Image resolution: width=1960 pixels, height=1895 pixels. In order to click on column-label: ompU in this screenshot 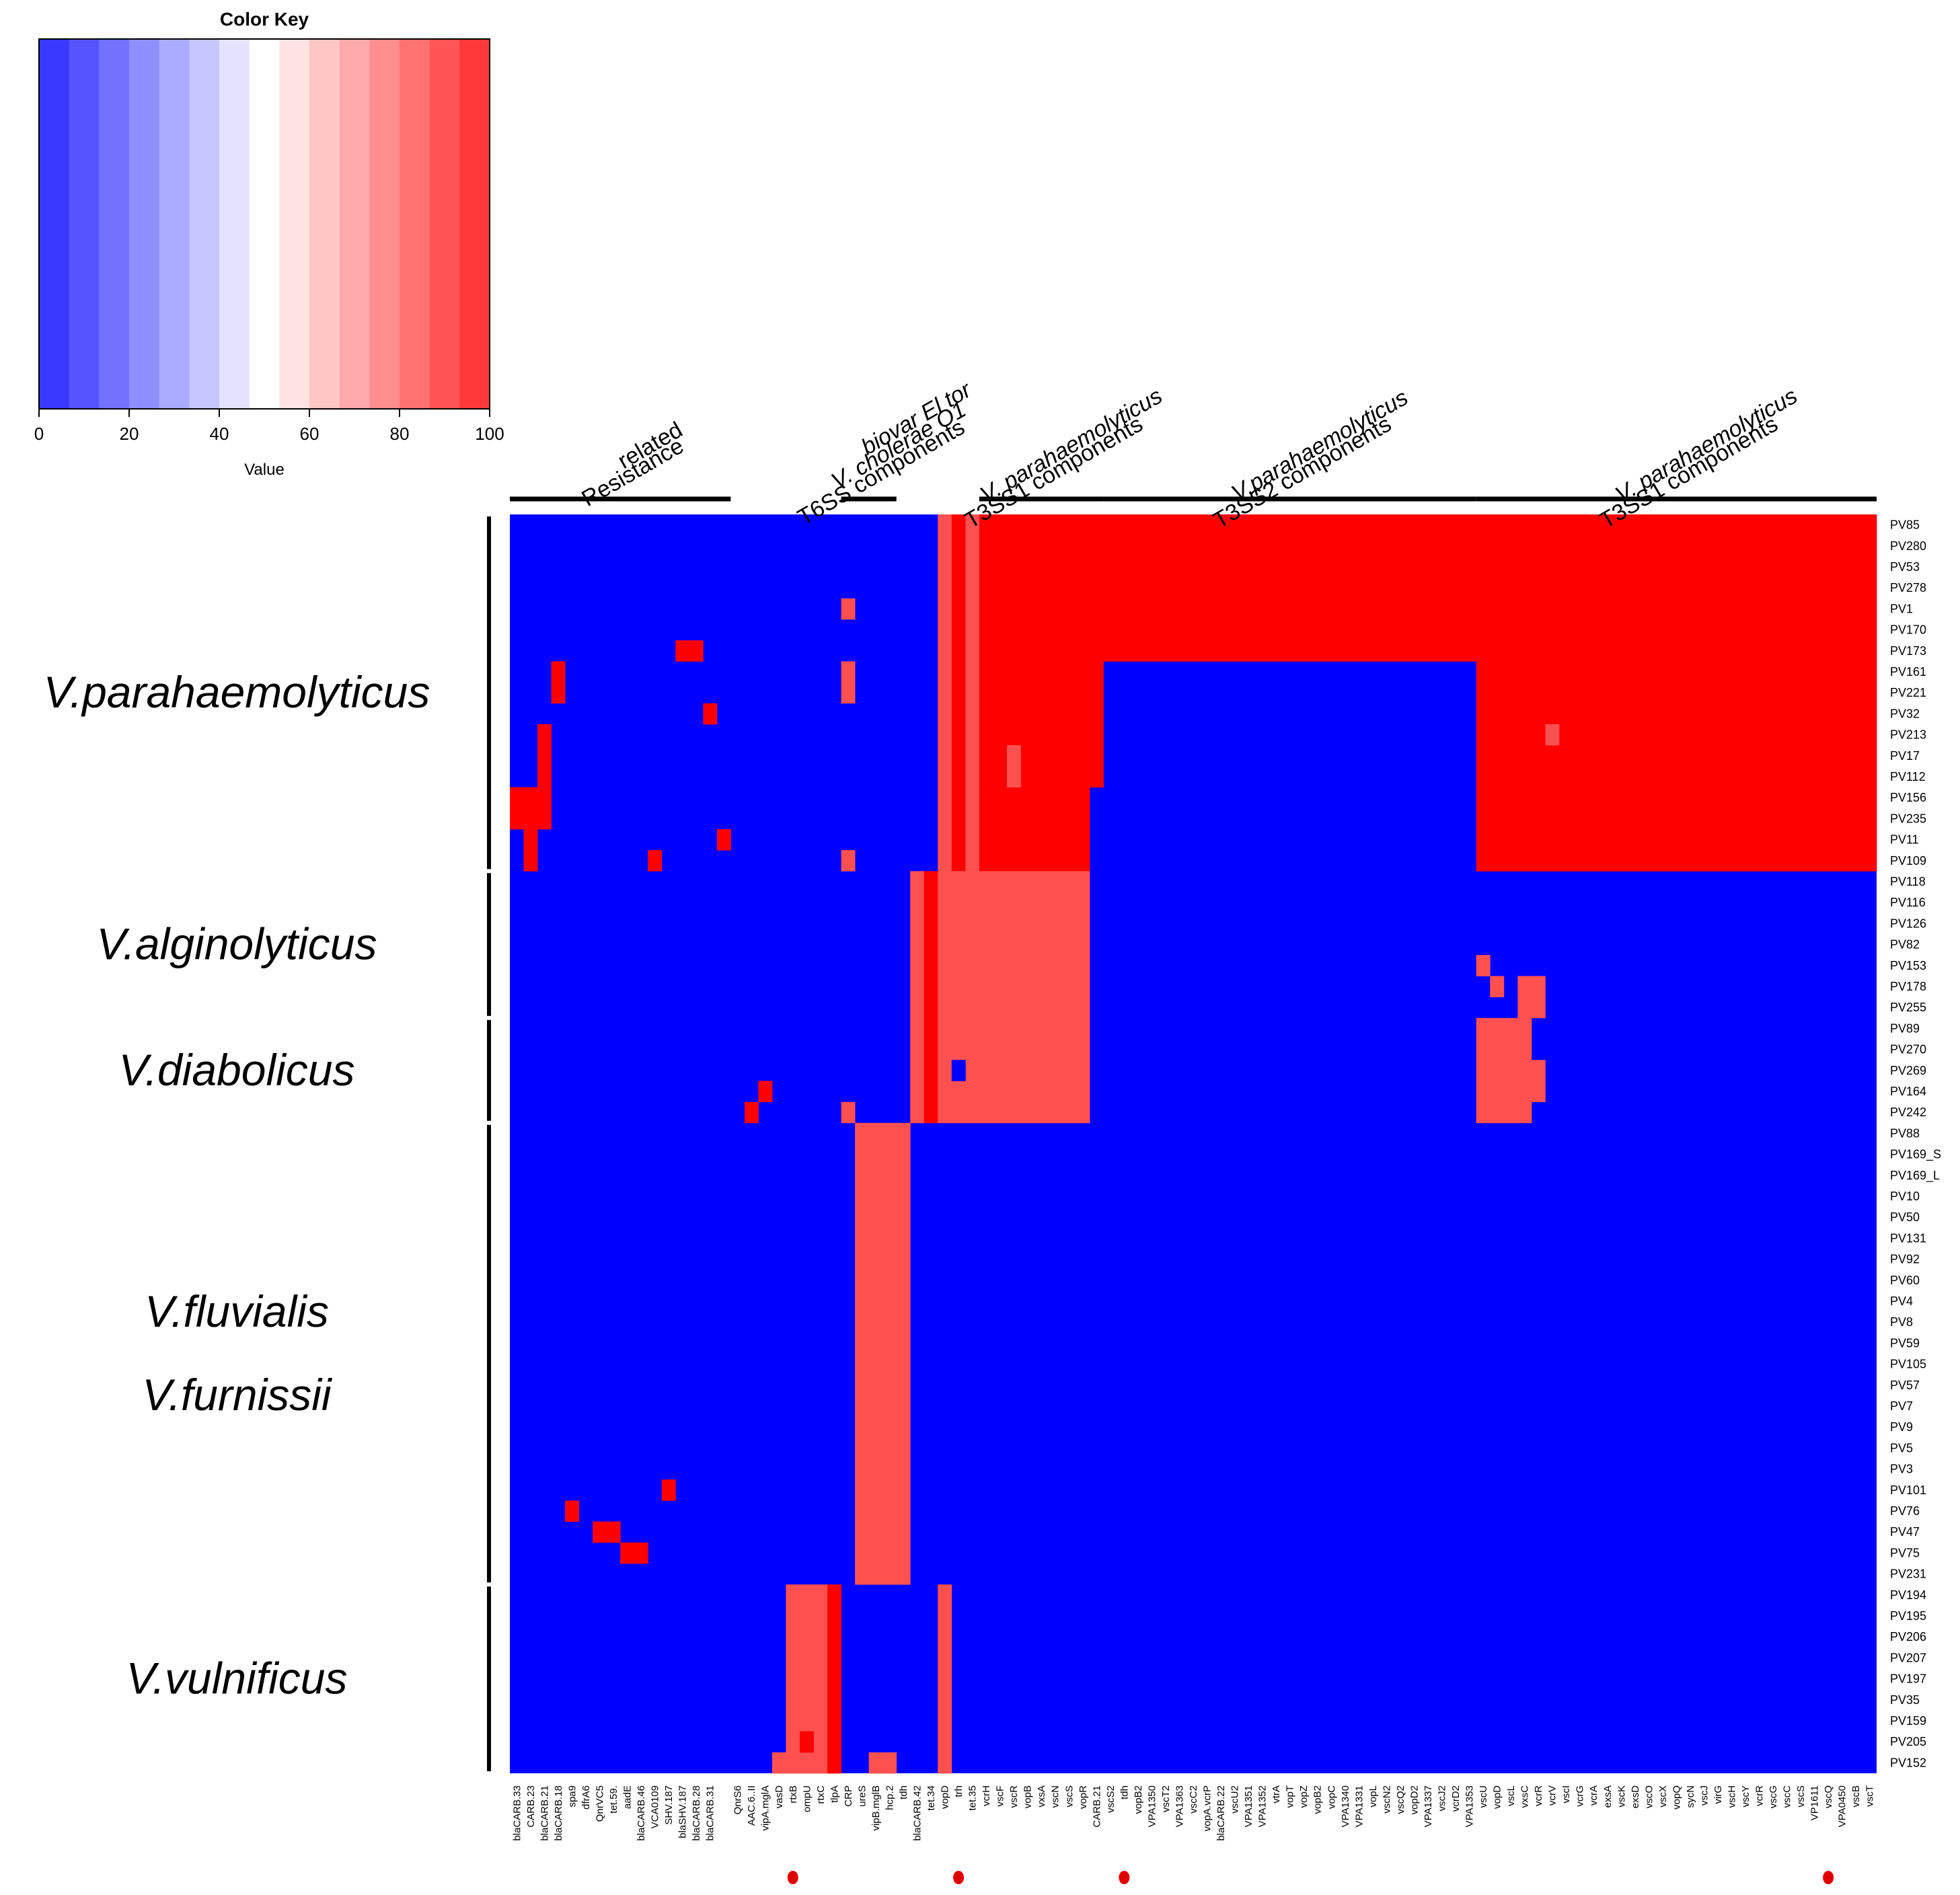, I will do `click(807, 1798)`.